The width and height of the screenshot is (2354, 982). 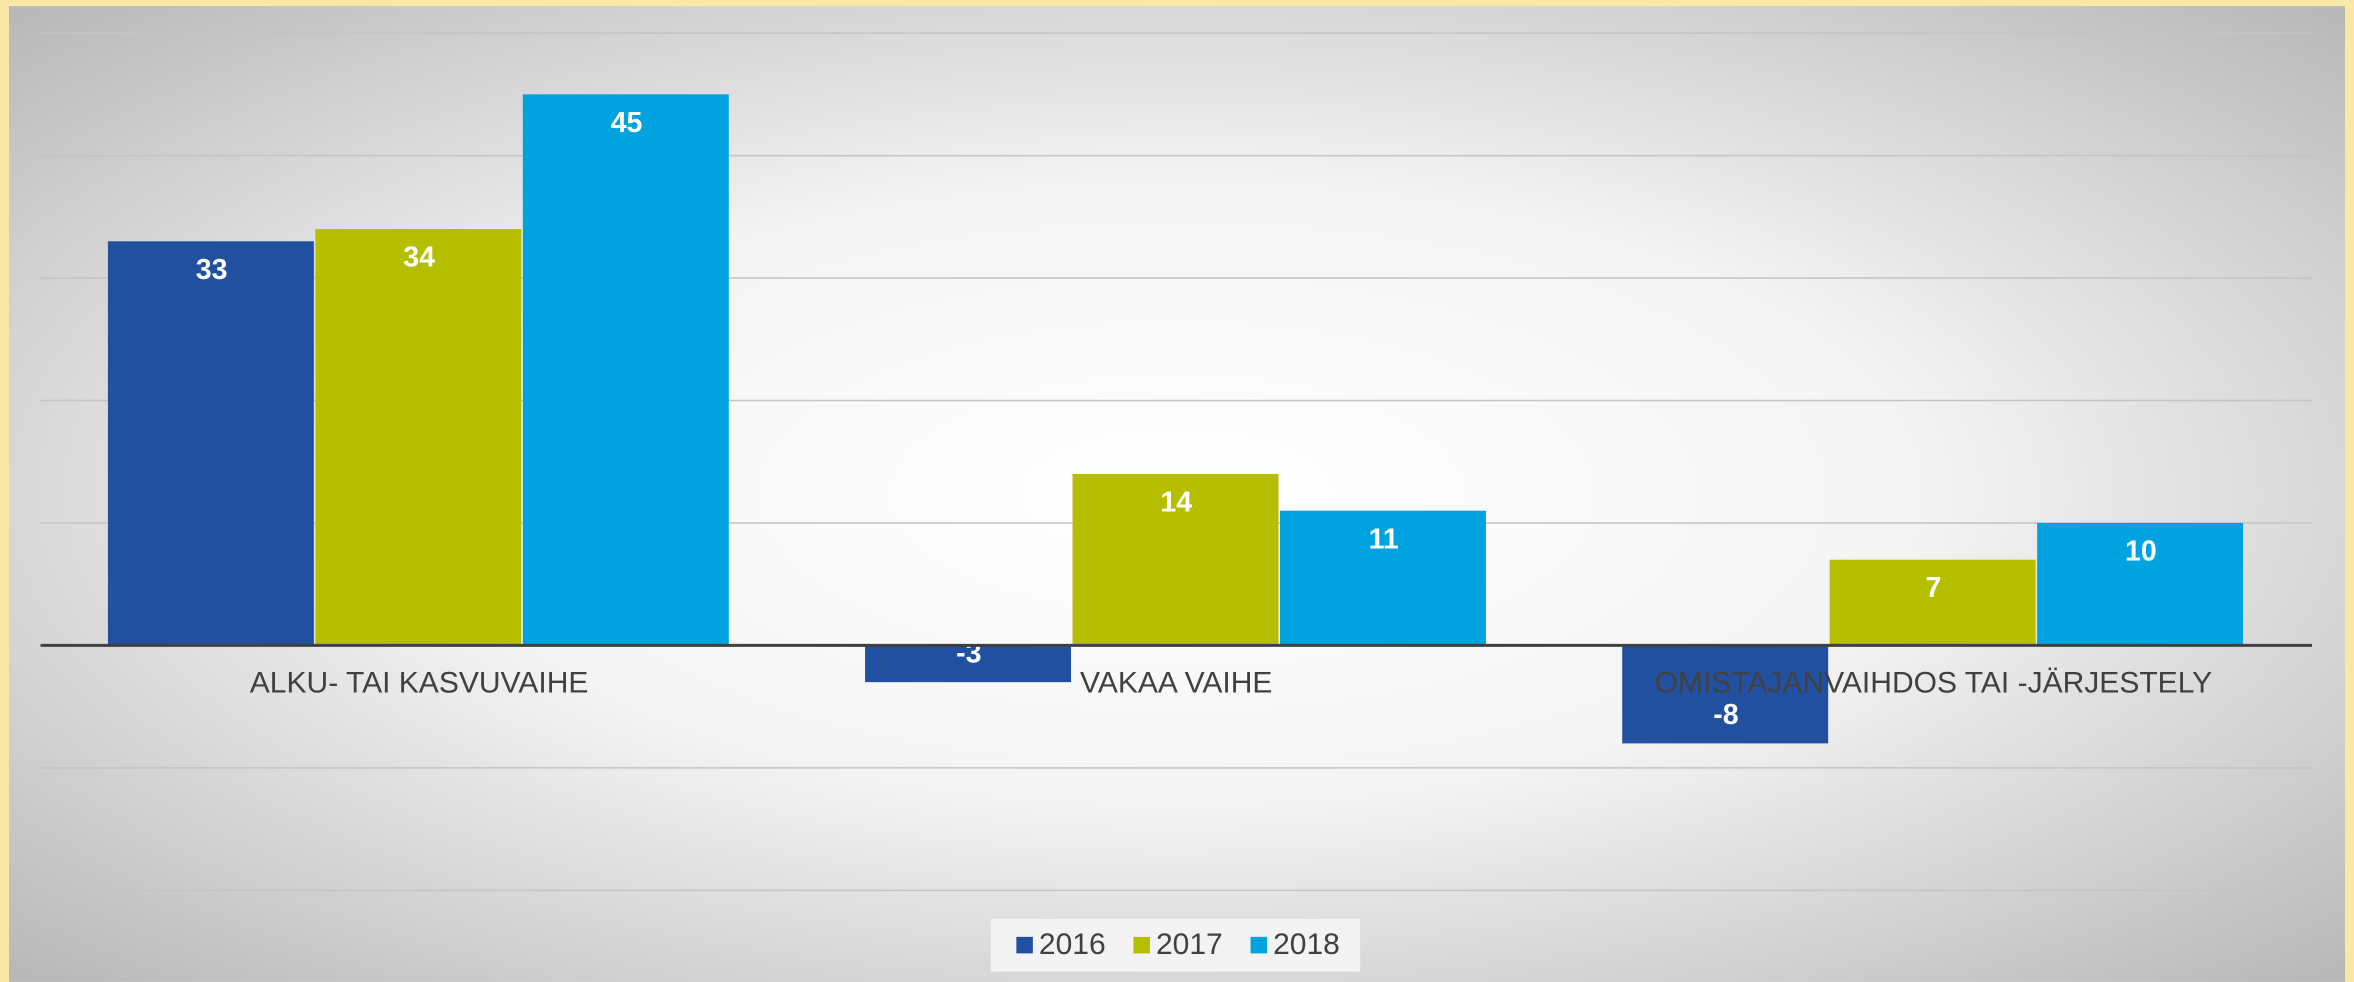 What do you see at coordinates (968, 654) in the screenshot?
I see `data-label: -3` at bounding box center [968, 654].